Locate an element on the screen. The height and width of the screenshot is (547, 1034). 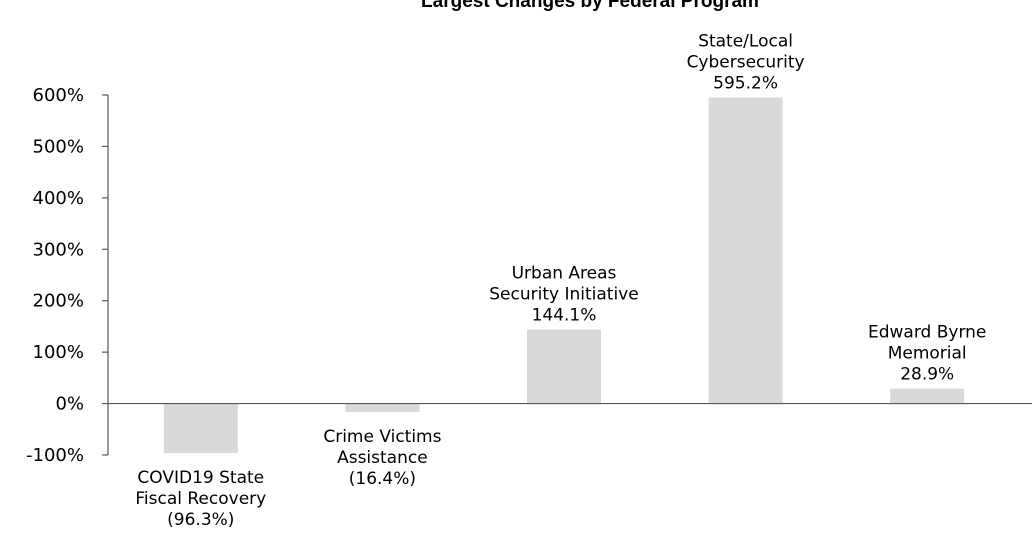
data-label-line: State/Local is located at coordinates (745, 41).